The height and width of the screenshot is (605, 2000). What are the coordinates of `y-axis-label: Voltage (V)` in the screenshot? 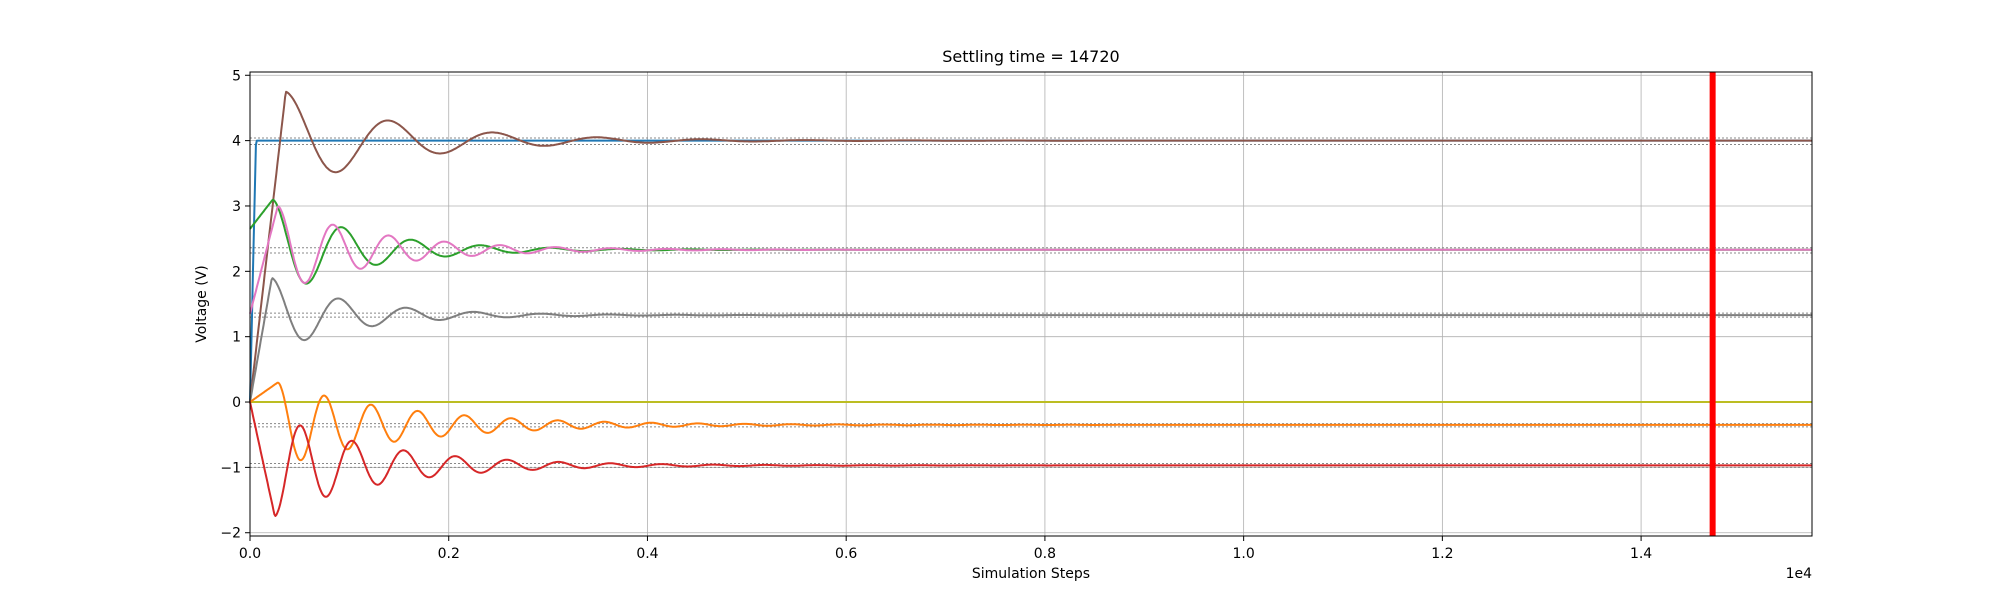 It's located at (202, 303).